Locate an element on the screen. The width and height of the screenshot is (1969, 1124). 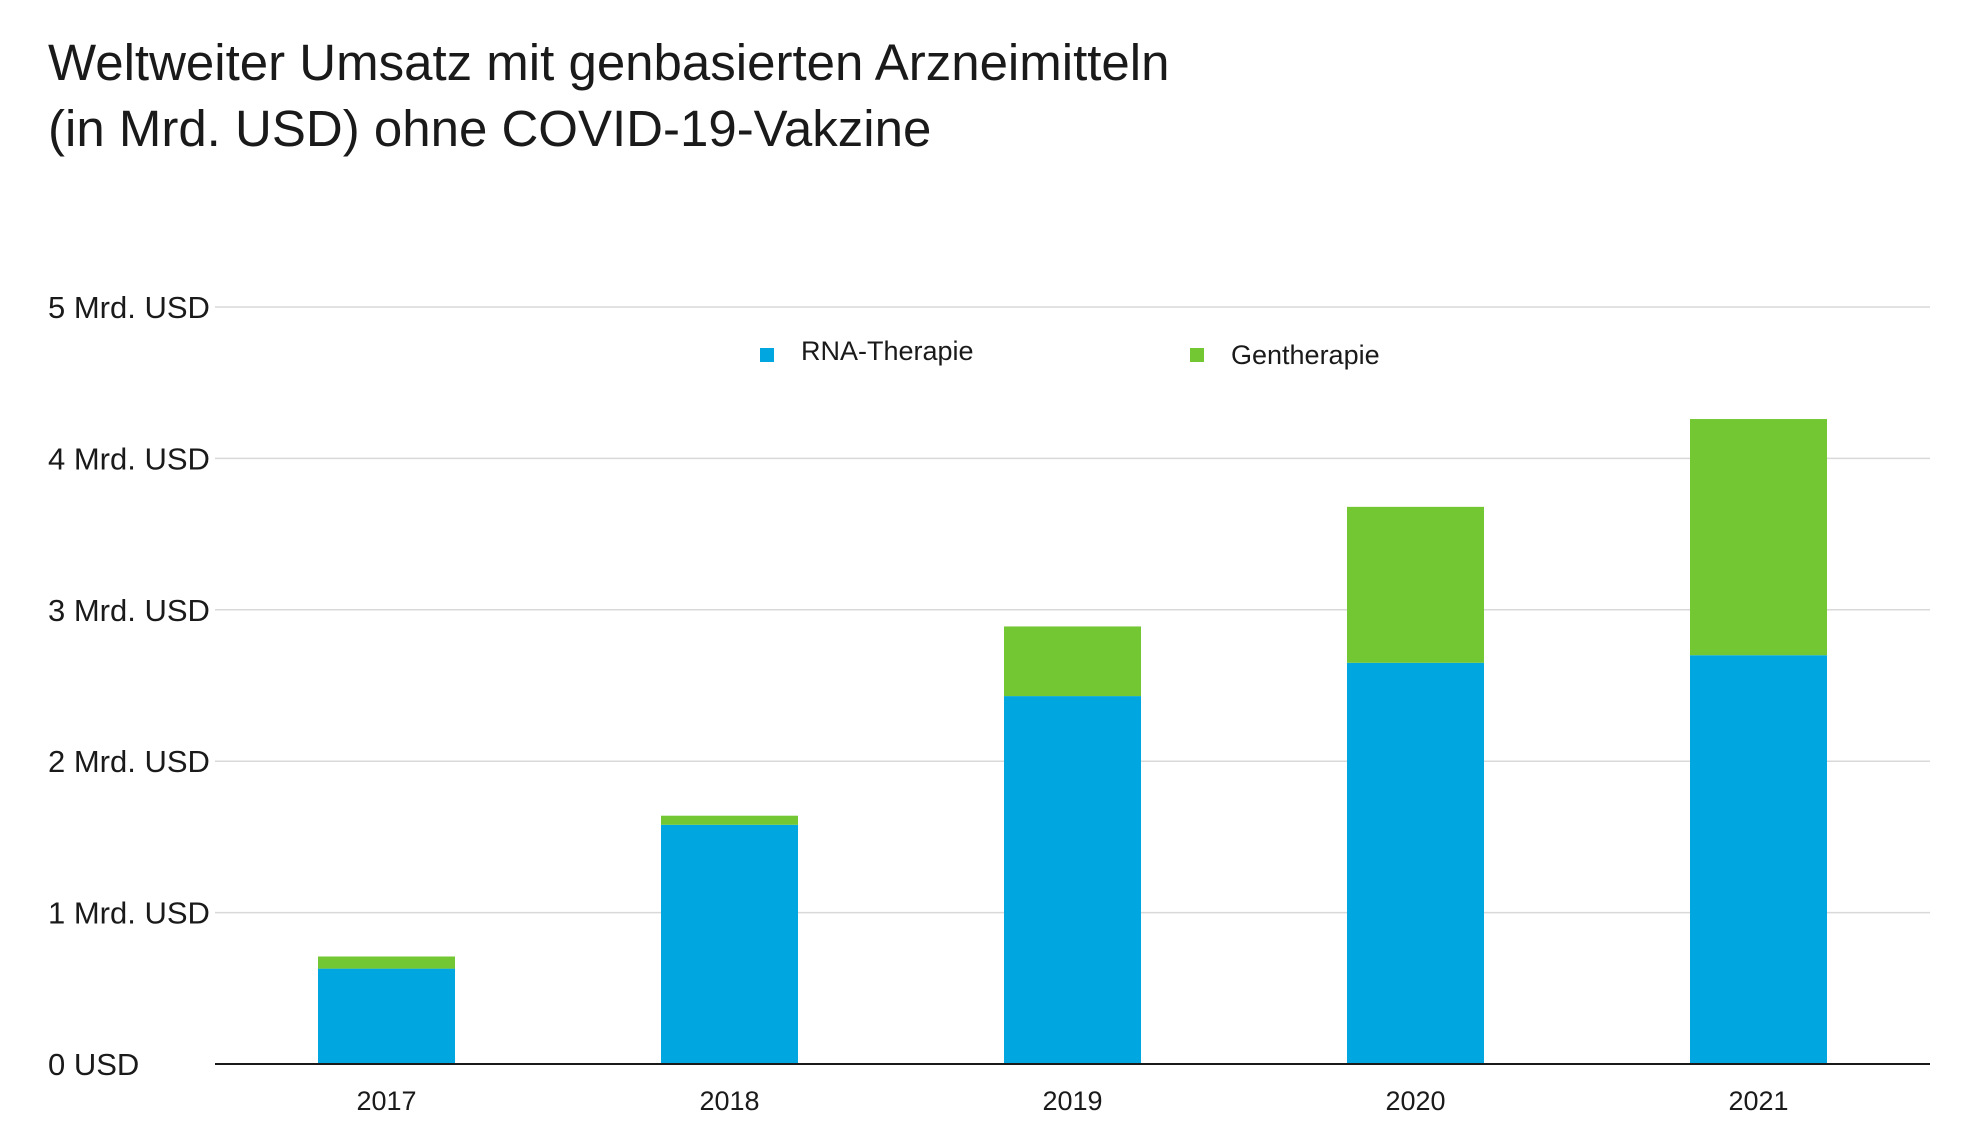
legend-label-gentherapie: Gentherapie is located at coordinates (1305, 355).